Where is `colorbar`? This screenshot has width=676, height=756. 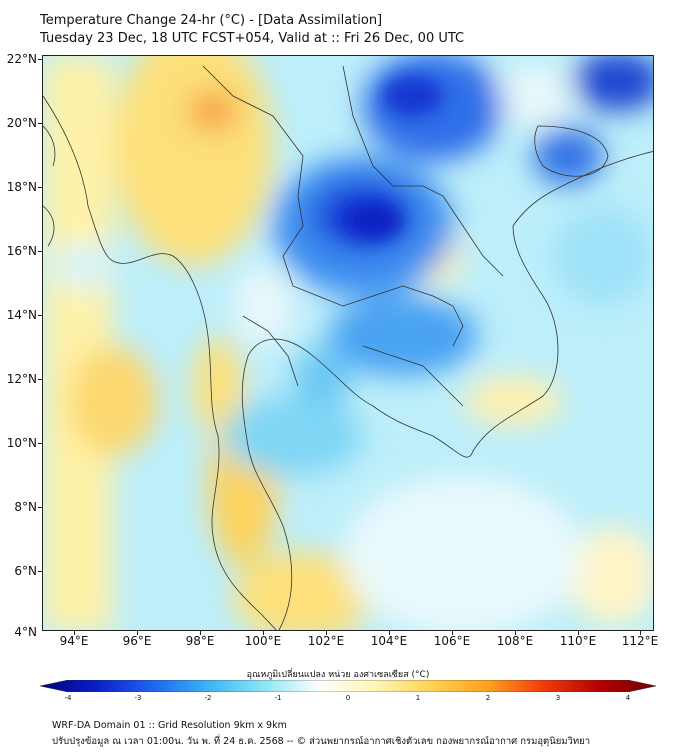 colorbar is located at coordinates (348, 686).